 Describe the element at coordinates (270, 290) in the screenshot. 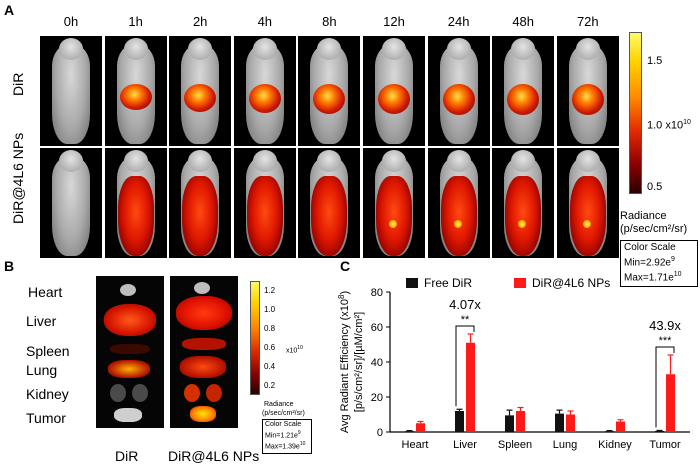

I see `colorbar-b-tick: 1.2` at that location.